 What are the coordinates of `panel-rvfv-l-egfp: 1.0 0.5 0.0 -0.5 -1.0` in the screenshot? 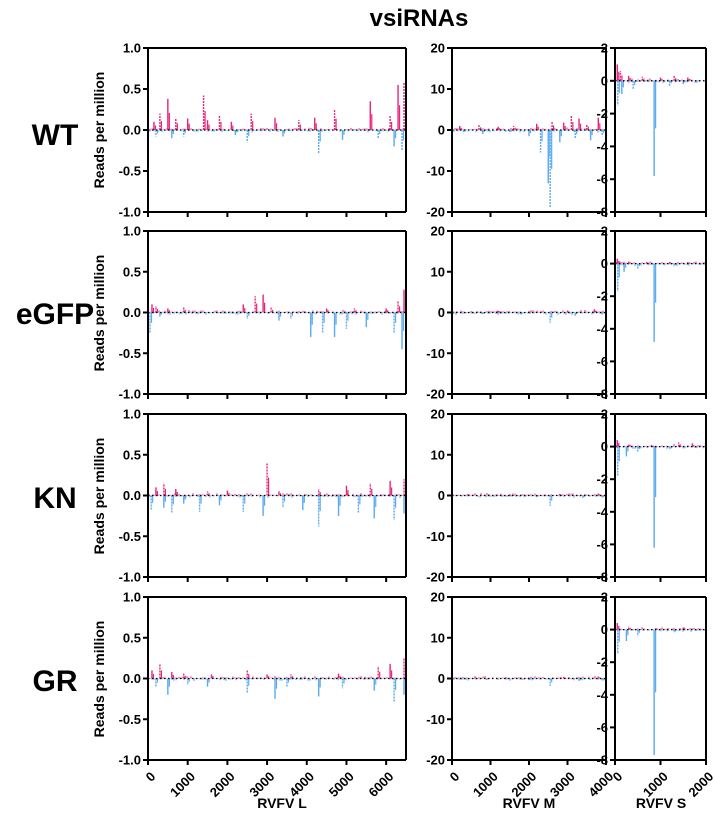 It's located at (263, 313).